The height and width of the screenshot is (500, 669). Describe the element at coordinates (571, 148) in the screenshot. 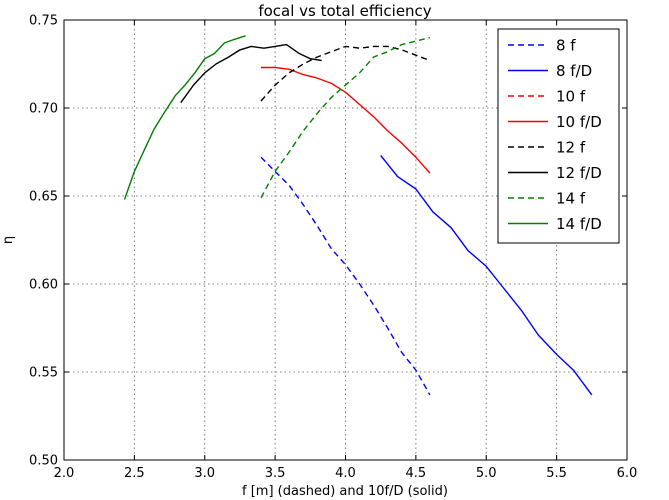

I see `legend-label: 12 f` at that location.